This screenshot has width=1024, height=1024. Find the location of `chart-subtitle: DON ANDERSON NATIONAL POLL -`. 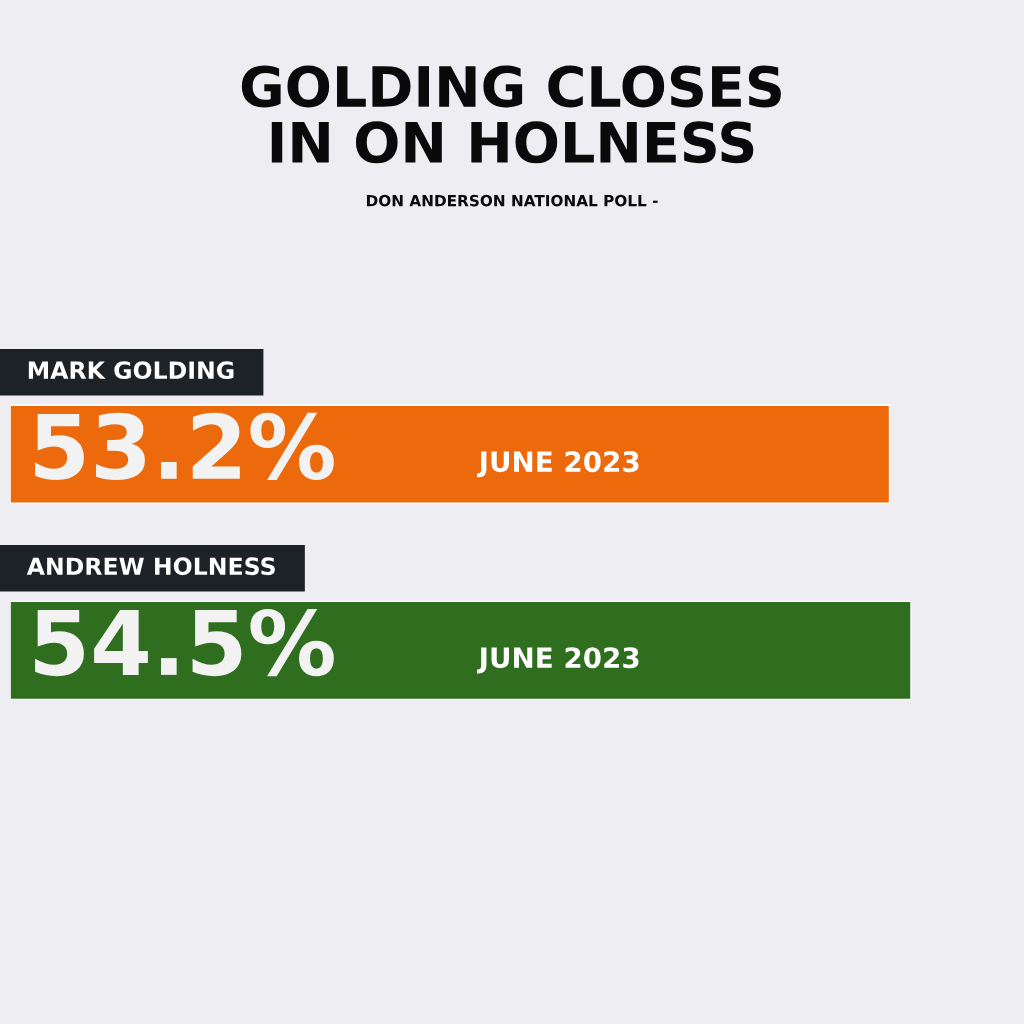

chart-subtitle: DON ANDERSON NATIONAL POLL - is located at coordinates (512, 200).